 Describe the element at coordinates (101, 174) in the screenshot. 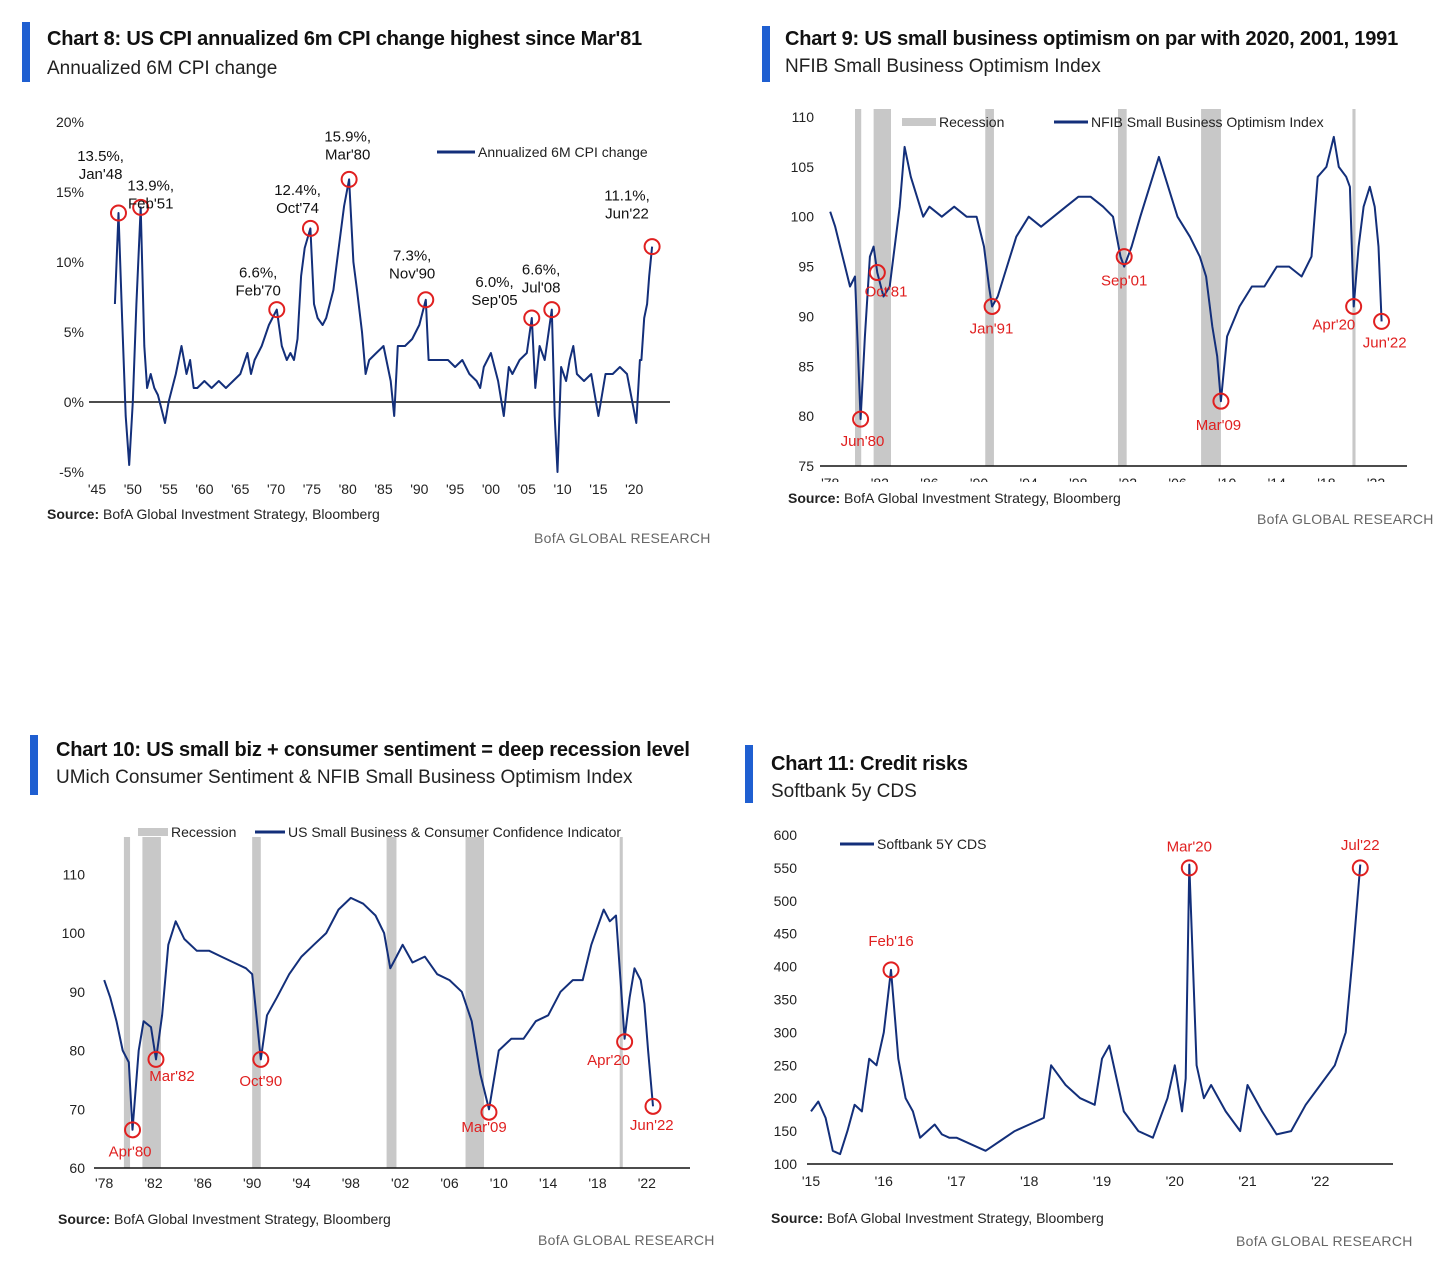

I see `annotation-label: Jan'48` at that location.